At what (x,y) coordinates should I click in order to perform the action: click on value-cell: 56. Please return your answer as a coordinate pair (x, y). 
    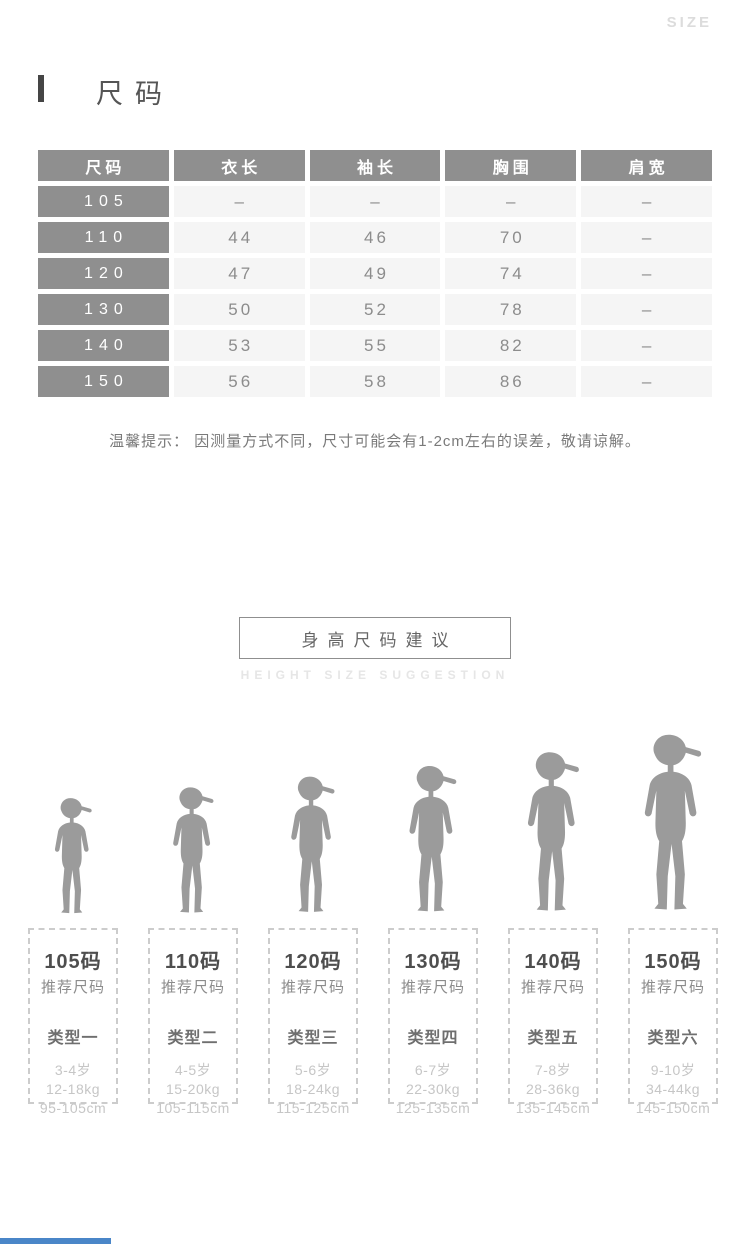
    Looking at the image, I should click on (239, 381).